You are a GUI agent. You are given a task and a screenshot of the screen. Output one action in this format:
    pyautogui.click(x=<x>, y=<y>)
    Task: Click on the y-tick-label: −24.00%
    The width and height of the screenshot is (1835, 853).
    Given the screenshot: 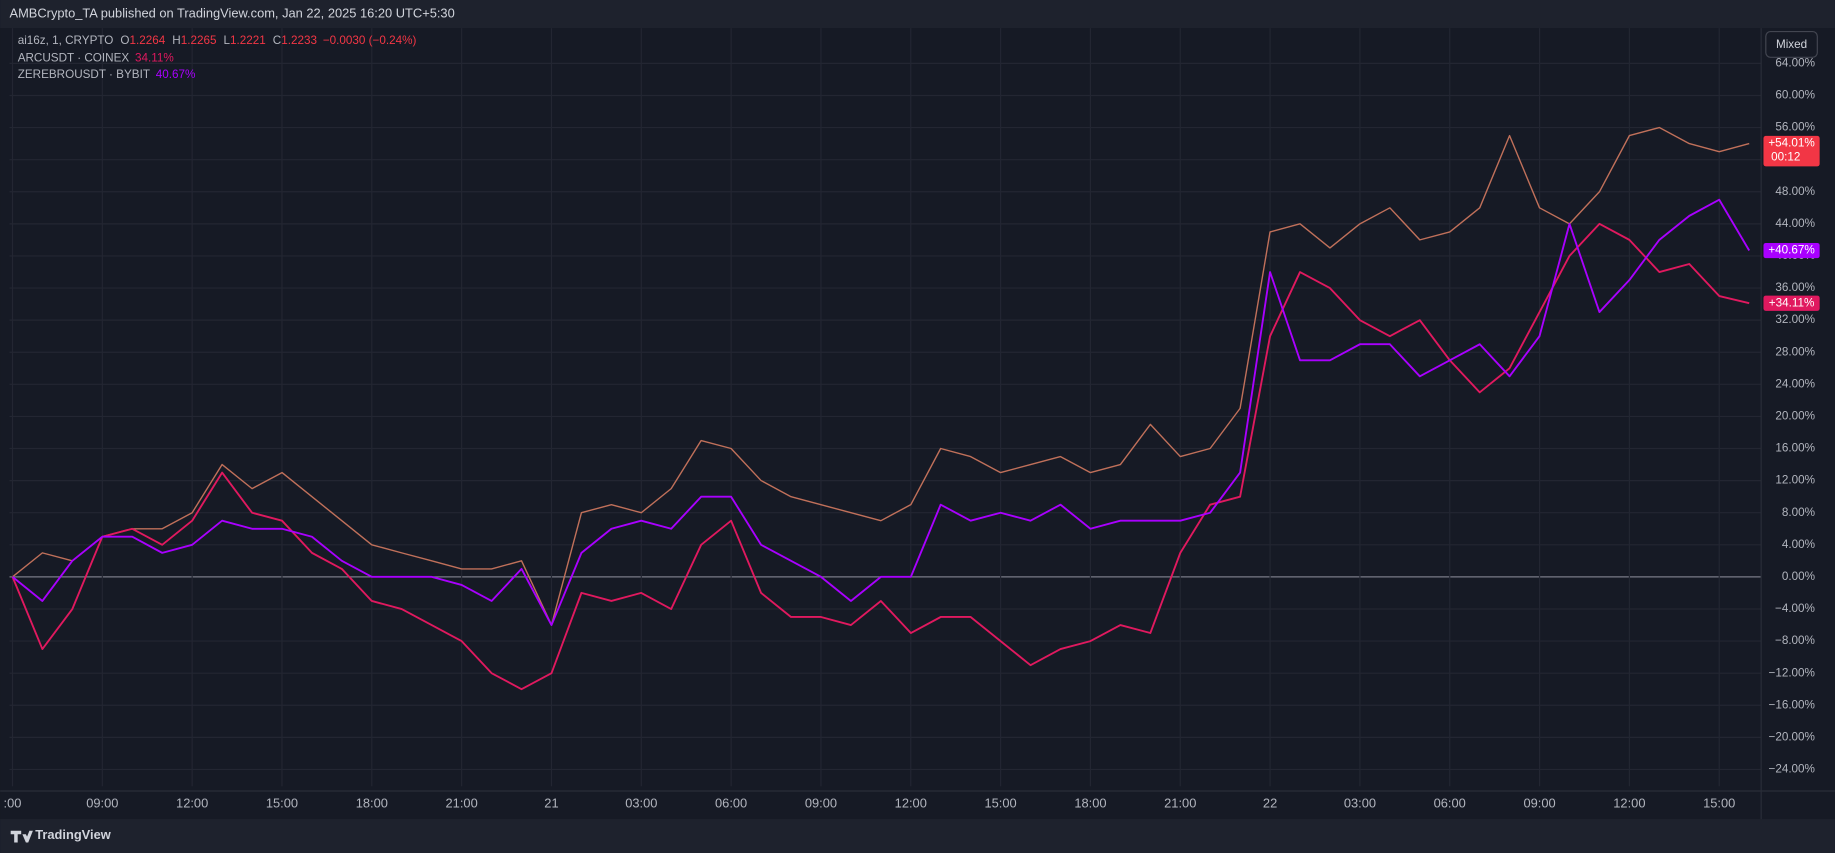 What is the action you would take?
    pyautogui.click(x=1791, y=769)
    